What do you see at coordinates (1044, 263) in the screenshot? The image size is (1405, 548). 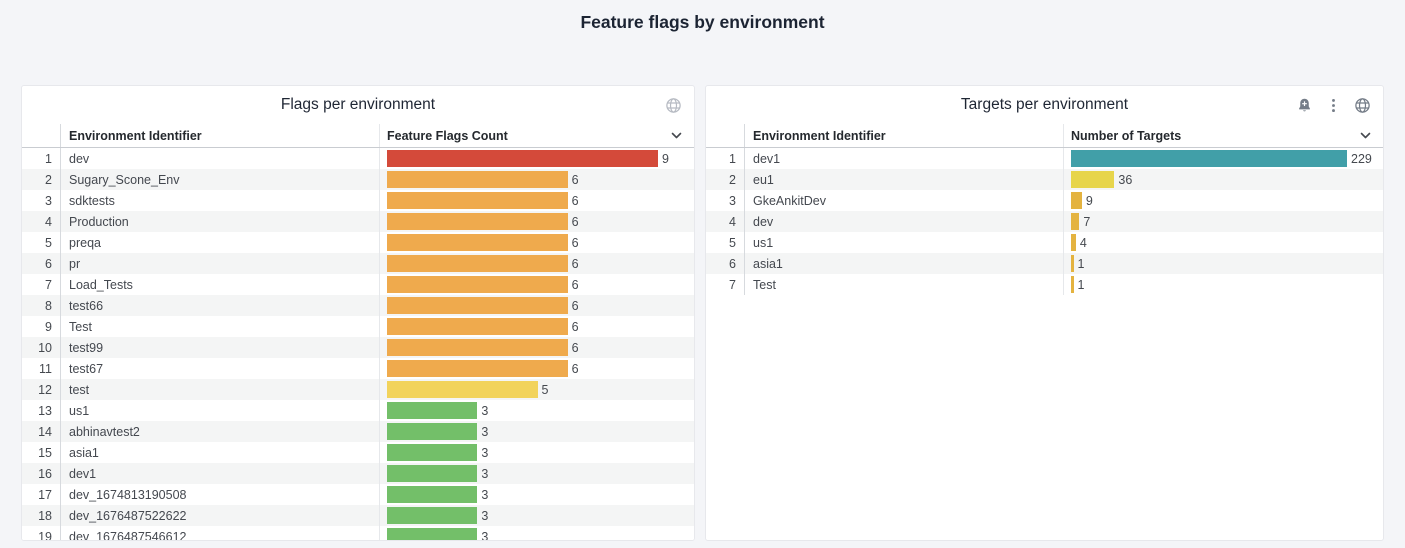 I see `table-row: 6 asia1 1` at bounding box center [1044, 263].